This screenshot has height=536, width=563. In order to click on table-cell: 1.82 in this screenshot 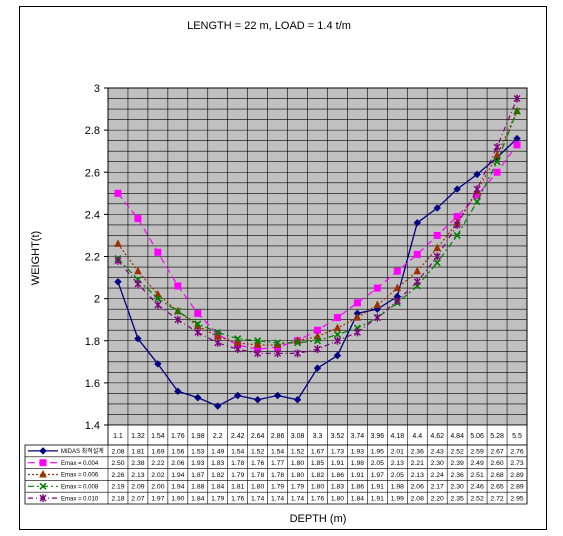, I will do `click(317, 475)`.